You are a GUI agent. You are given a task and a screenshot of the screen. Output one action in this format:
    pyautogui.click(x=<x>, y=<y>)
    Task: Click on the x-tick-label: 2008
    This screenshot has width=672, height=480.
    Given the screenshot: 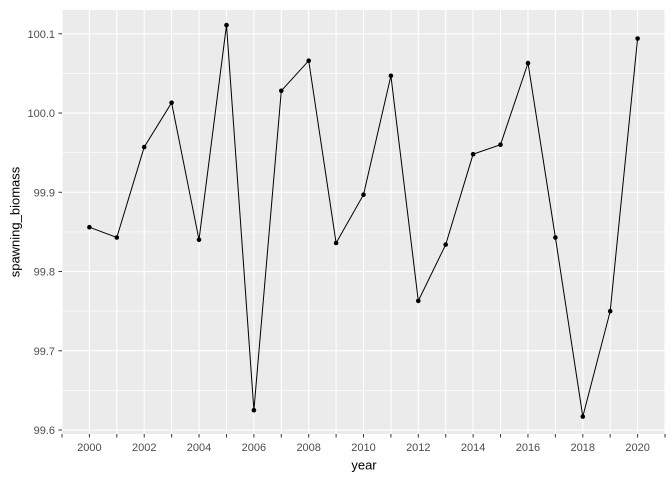 What is the action you would take?
    pyautogui.click(x=308, y=448)
    